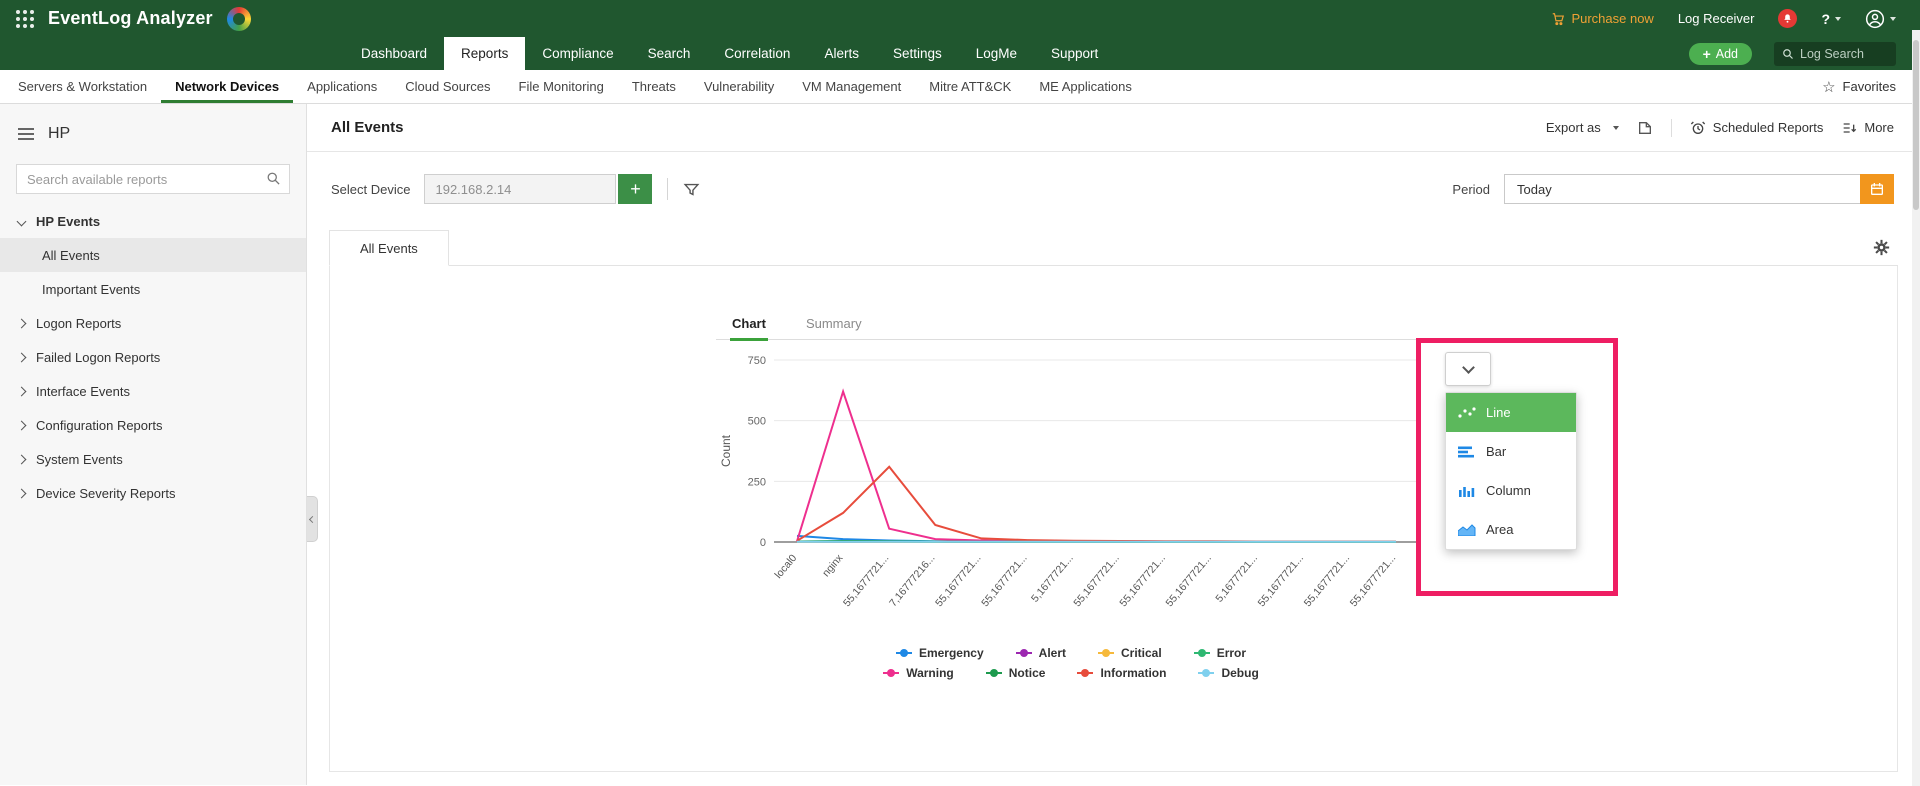  I want to click on period-input, so click(1699, 189).